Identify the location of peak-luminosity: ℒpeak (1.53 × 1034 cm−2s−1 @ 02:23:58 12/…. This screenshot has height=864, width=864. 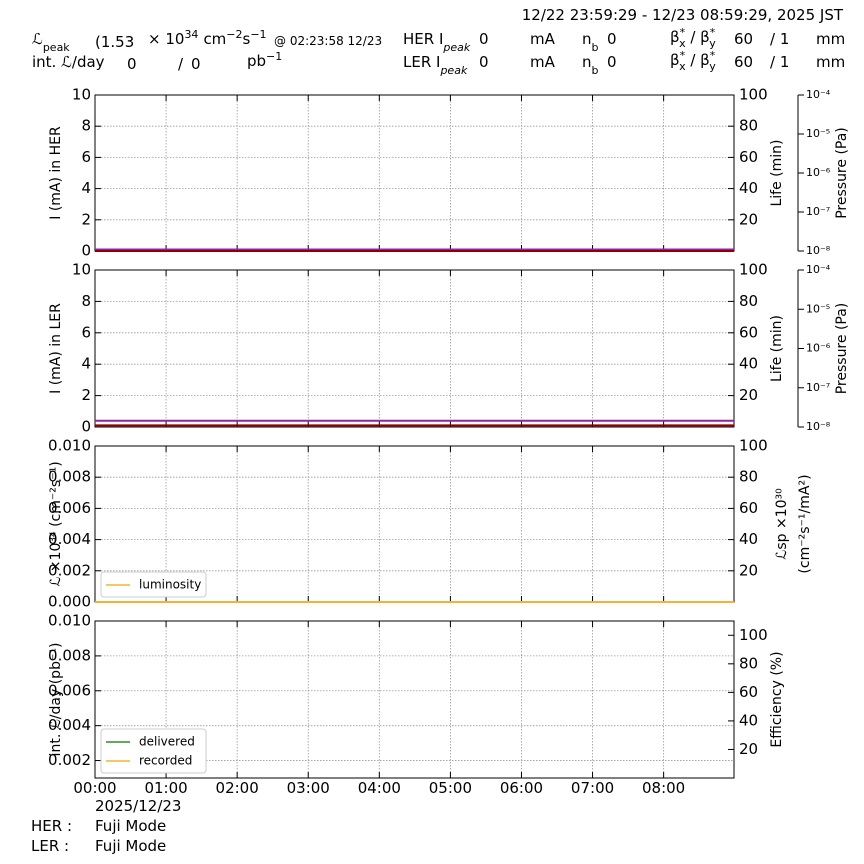
(207, 41).